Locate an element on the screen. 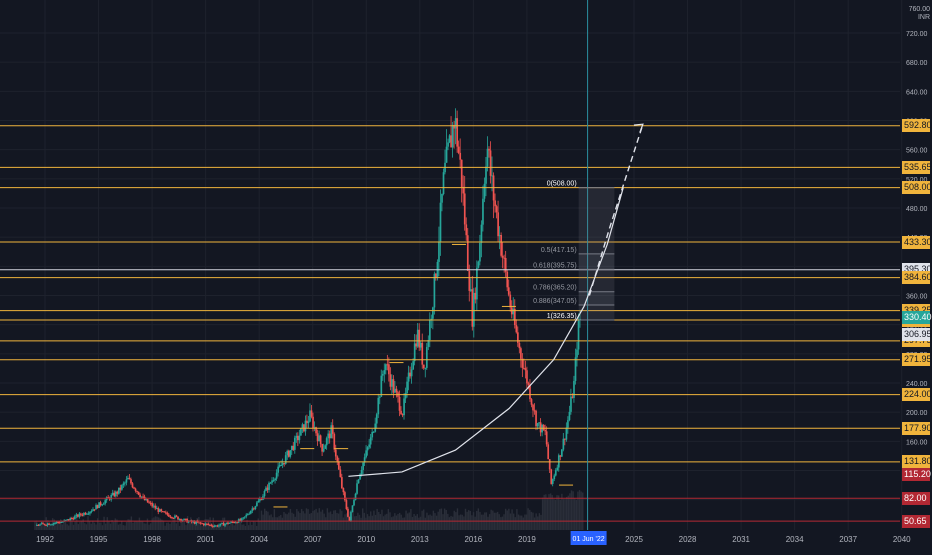 The width and height of the screenshot is (932, 555). fib-zone is located at coordinates (596, 280).